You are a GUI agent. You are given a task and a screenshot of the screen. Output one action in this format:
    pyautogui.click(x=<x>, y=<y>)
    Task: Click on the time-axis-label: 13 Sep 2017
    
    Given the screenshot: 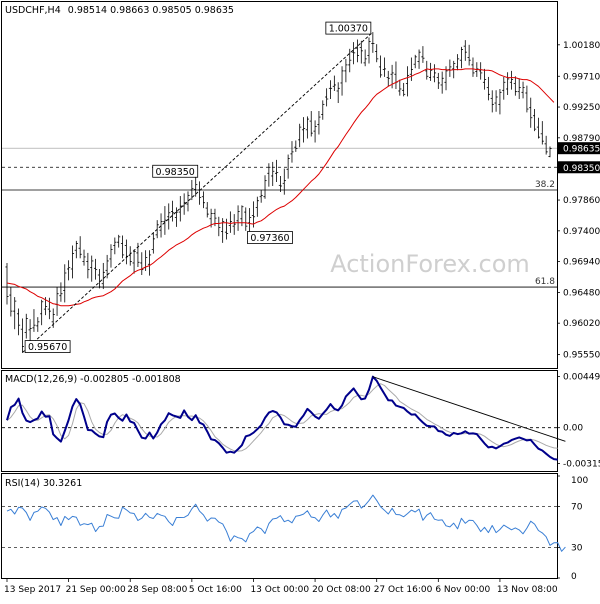 What is the action you would take?
    pyautogui.click(x=32, y=590)
    